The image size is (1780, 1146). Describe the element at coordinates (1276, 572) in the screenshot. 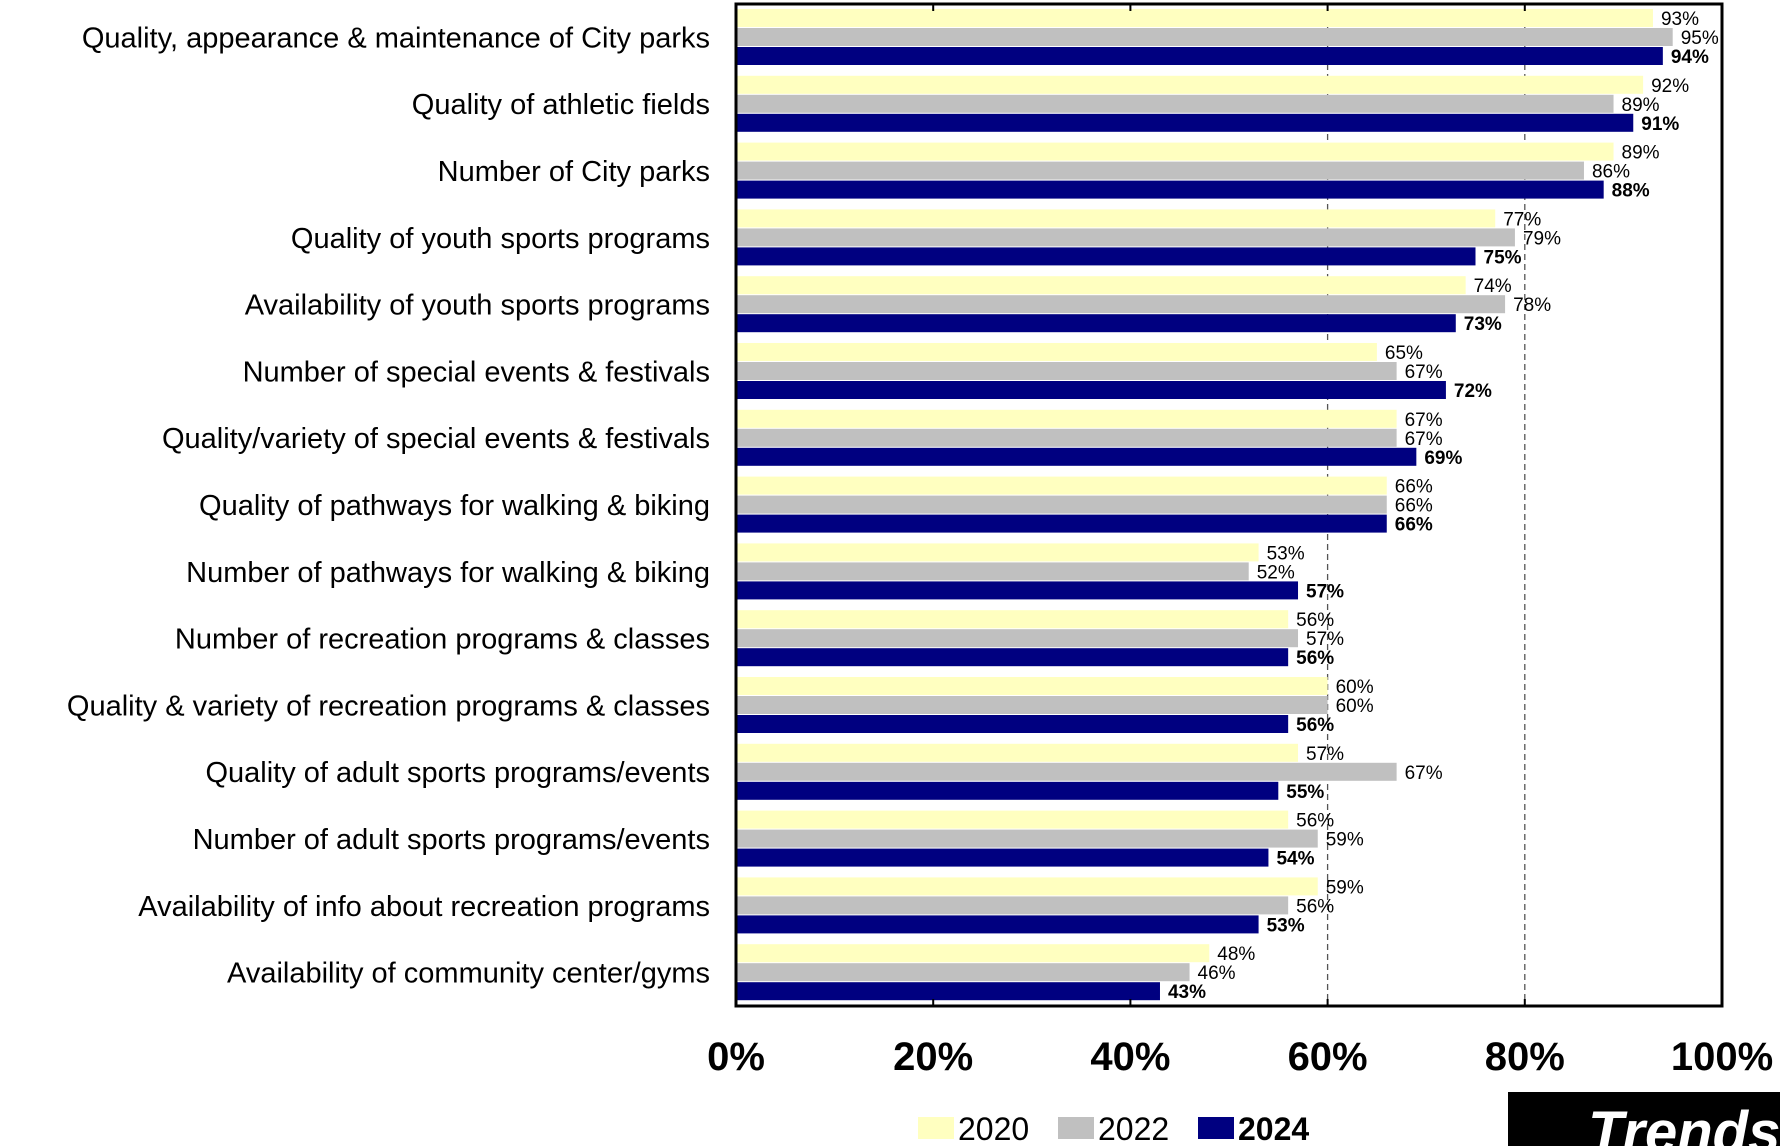

I see `value-label-2022: 52%` at that location.